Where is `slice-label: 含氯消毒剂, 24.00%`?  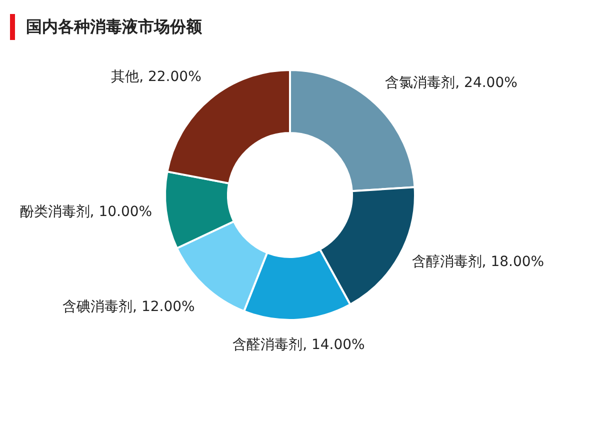 slice-label: 含氯消毒剂, 24.00% is located at coordinates (451, 83).